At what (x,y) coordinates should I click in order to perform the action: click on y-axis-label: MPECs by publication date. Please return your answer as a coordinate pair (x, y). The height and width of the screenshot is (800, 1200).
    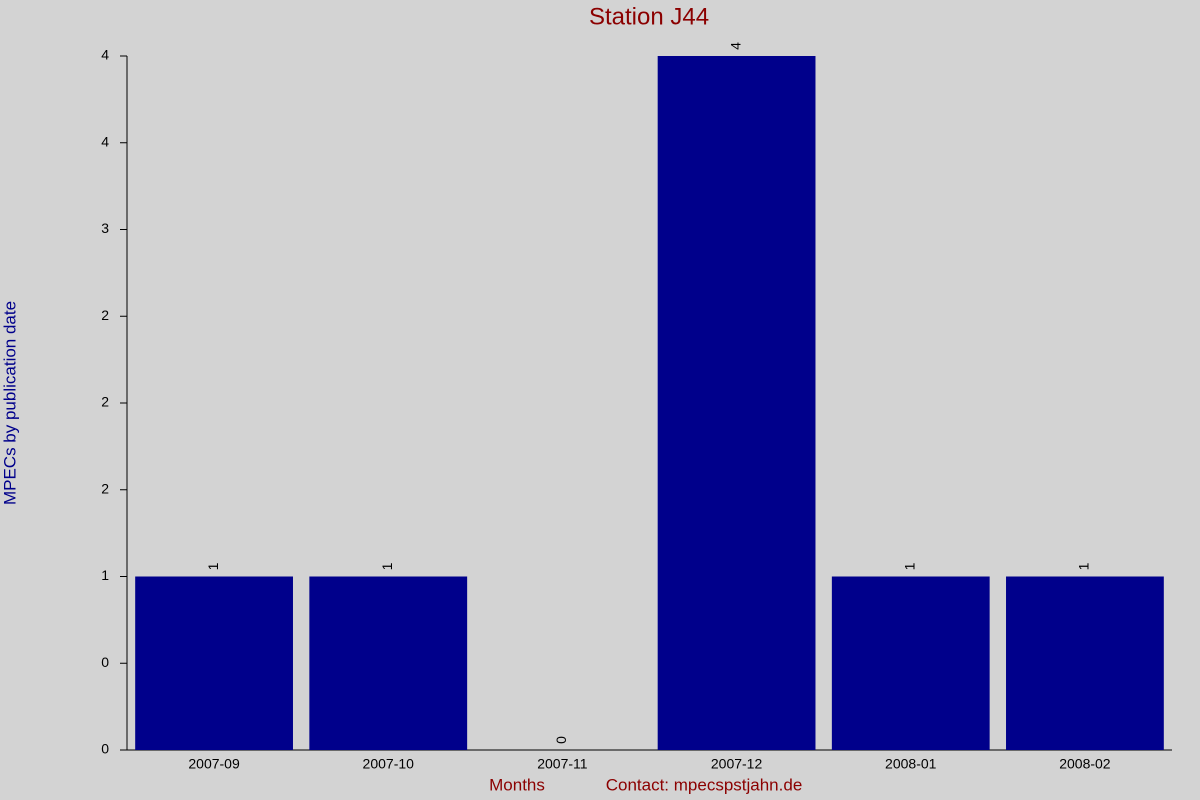
    Looking at the image, I should click on (9, 403).